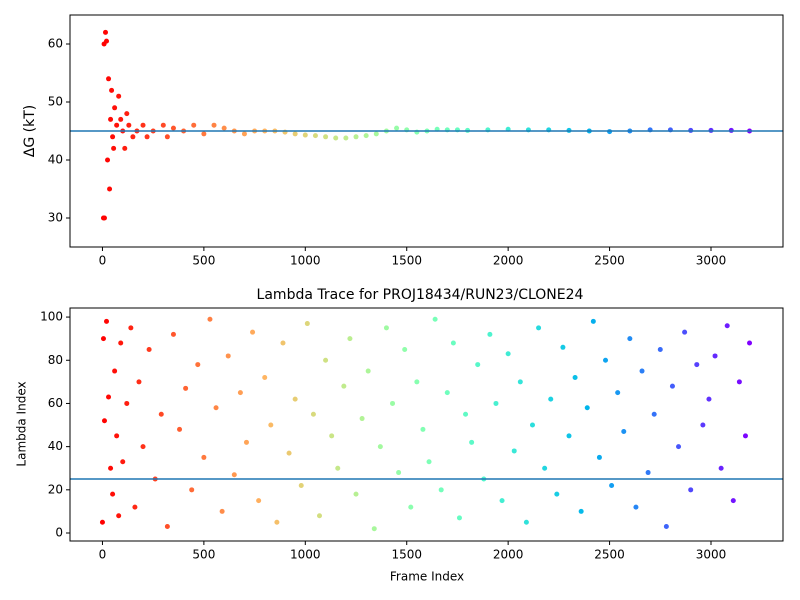  What do you see at coordinates (30, 131) in the screenshot?
I see `y-axis-label: ΔG (kT)` at bounding box center [30, 131].